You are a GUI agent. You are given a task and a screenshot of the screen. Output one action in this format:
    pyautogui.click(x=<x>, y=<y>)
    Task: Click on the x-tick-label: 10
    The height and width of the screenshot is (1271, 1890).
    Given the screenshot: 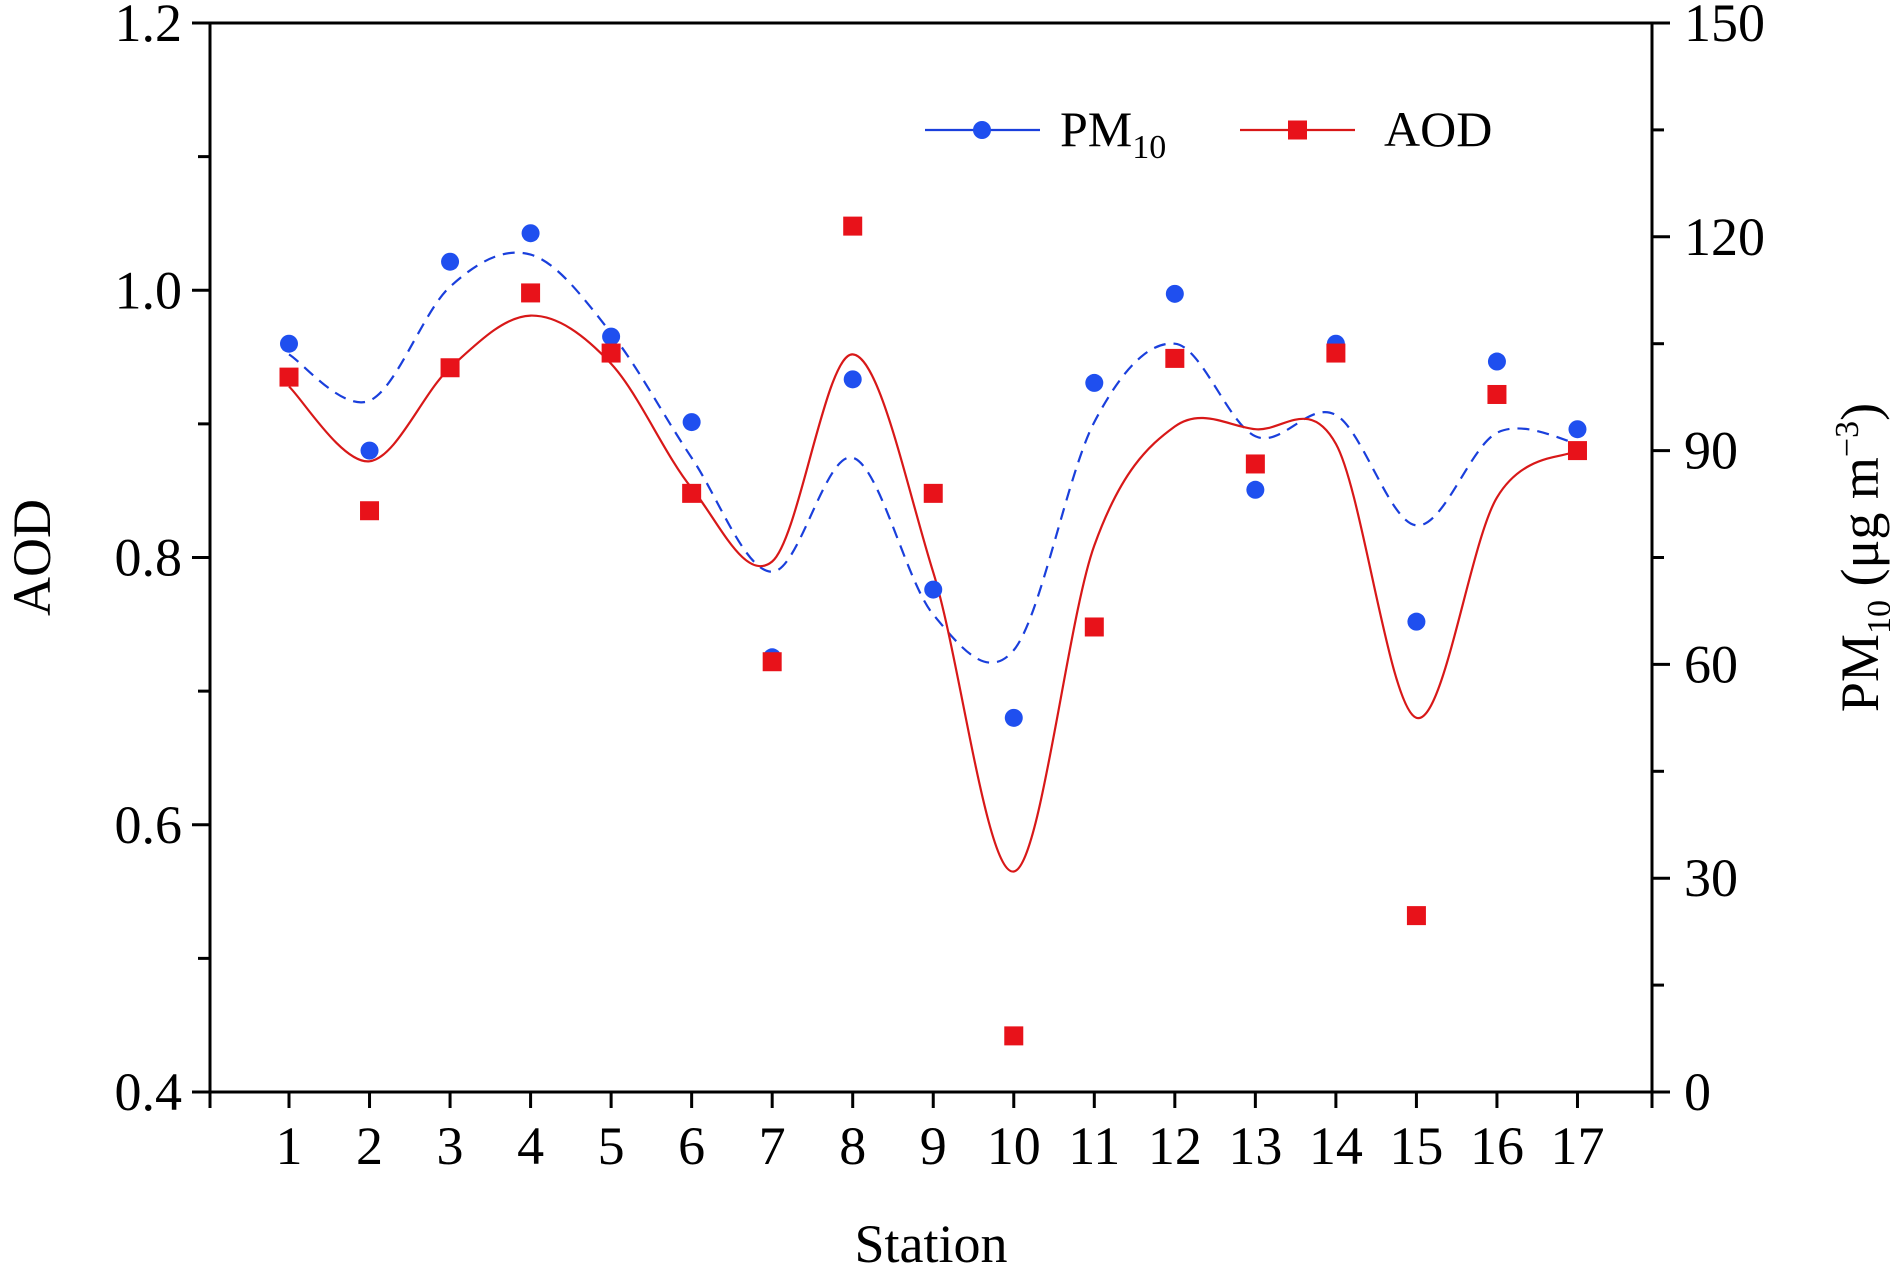 What is the action you would take?
    pyautogui.click(x=1014, y=1146)
    